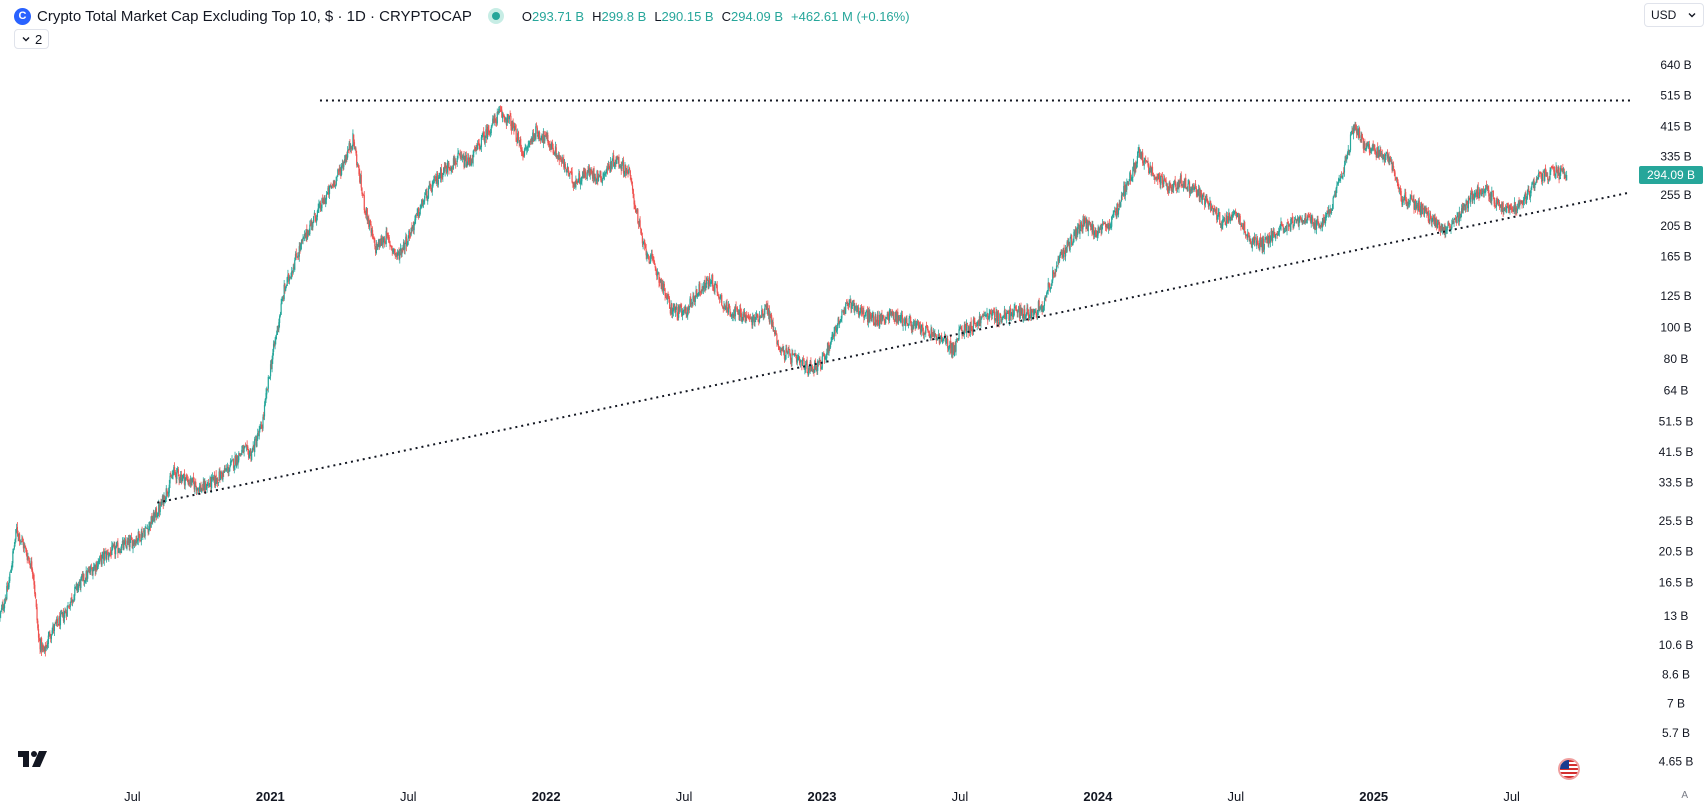 Image resolution: width=1706 pixels, height=809 pixels. I want to click on auto-scale-button: A, so click(1684, 795).